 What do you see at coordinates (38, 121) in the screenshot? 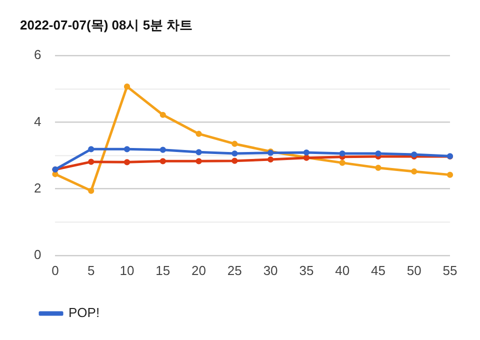
I see `y-tick-label: 4` at bounding box center [38, 121].